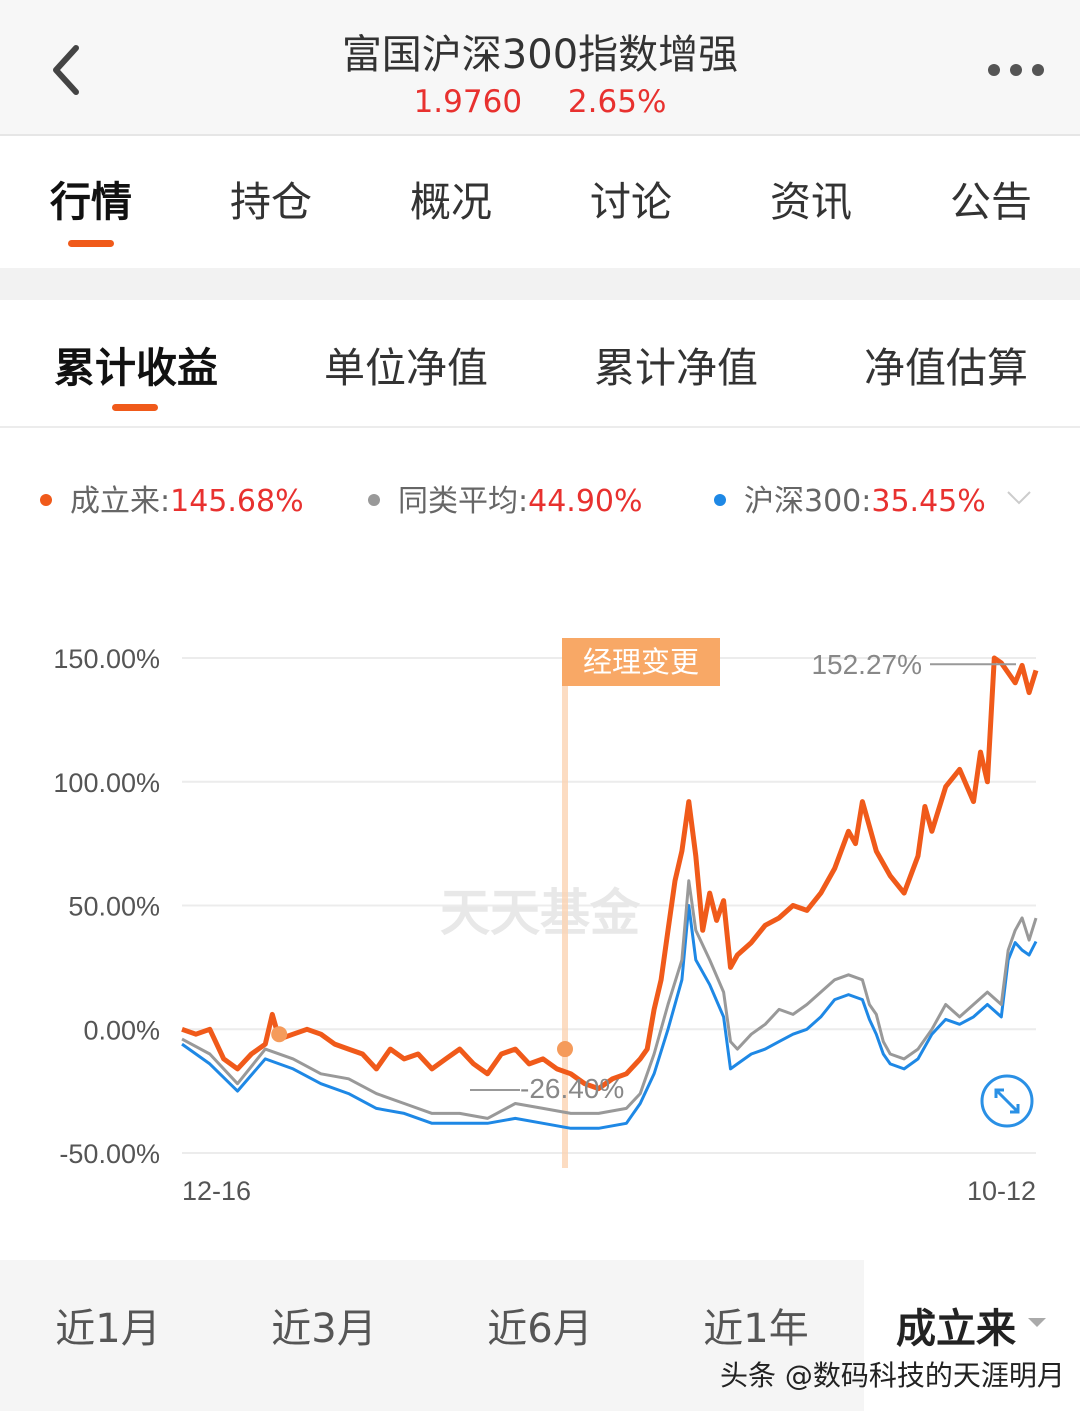 The height and width of the screenshot is (1411, 1080). What do you see at coordinates (1020, 70) in the screenshot?
I see `more-dots-icon` at bounding box center [1020, 70].